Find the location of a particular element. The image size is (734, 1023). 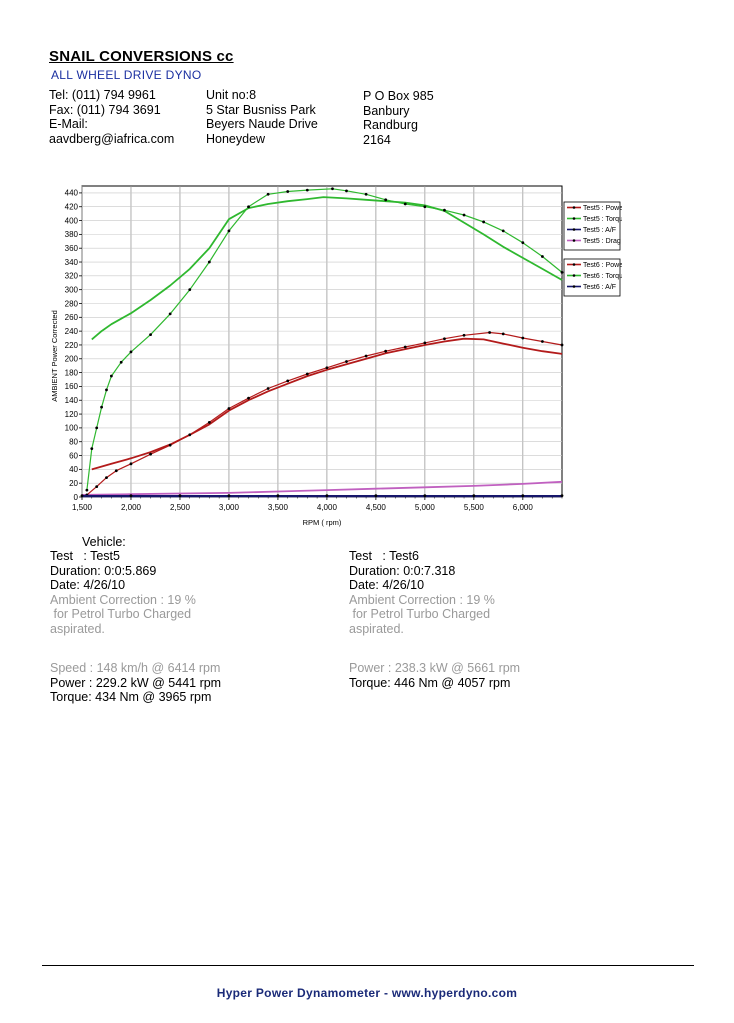

x-tick-label: 4,000 is located at coordinates (327, 507).